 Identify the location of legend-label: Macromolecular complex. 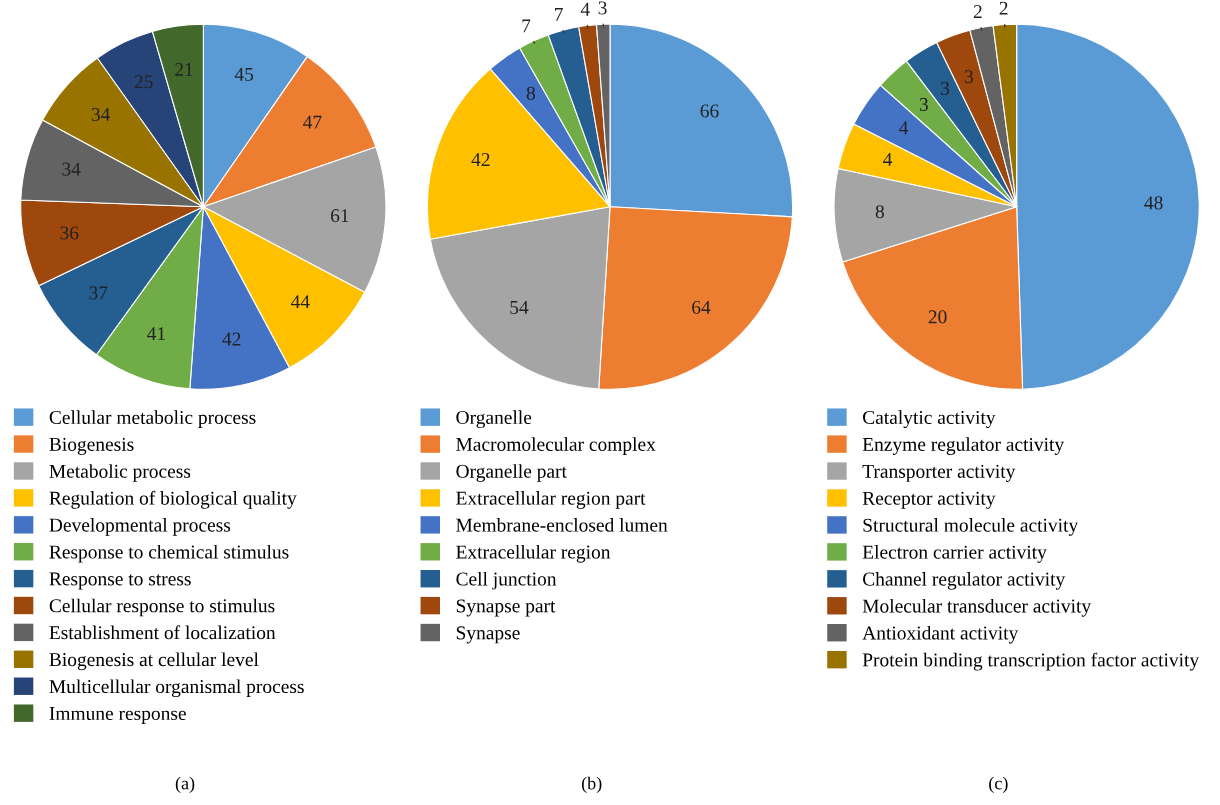
(556, 446).